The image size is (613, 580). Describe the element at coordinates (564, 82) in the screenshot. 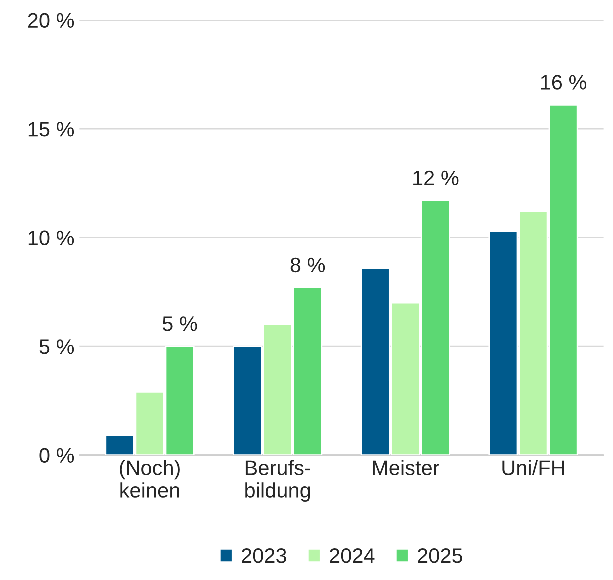

I see `data-label: 16 %` at that location.